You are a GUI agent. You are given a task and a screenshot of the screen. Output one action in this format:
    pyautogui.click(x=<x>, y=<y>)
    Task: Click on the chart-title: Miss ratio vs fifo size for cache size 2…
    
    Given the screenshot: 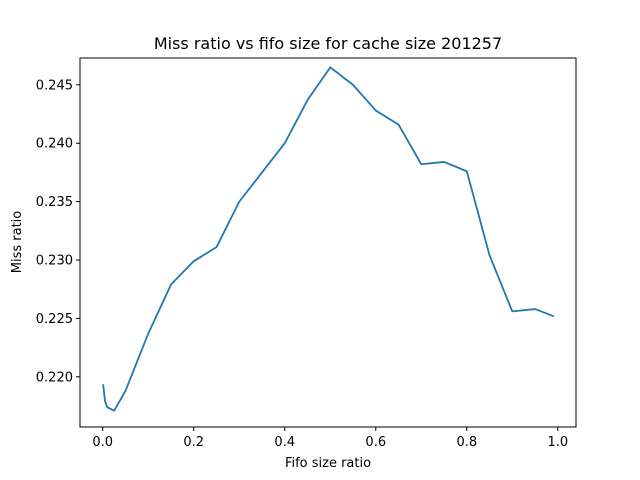 What is the action you would take?
    pyautogui.click(x=328, y=43)
    